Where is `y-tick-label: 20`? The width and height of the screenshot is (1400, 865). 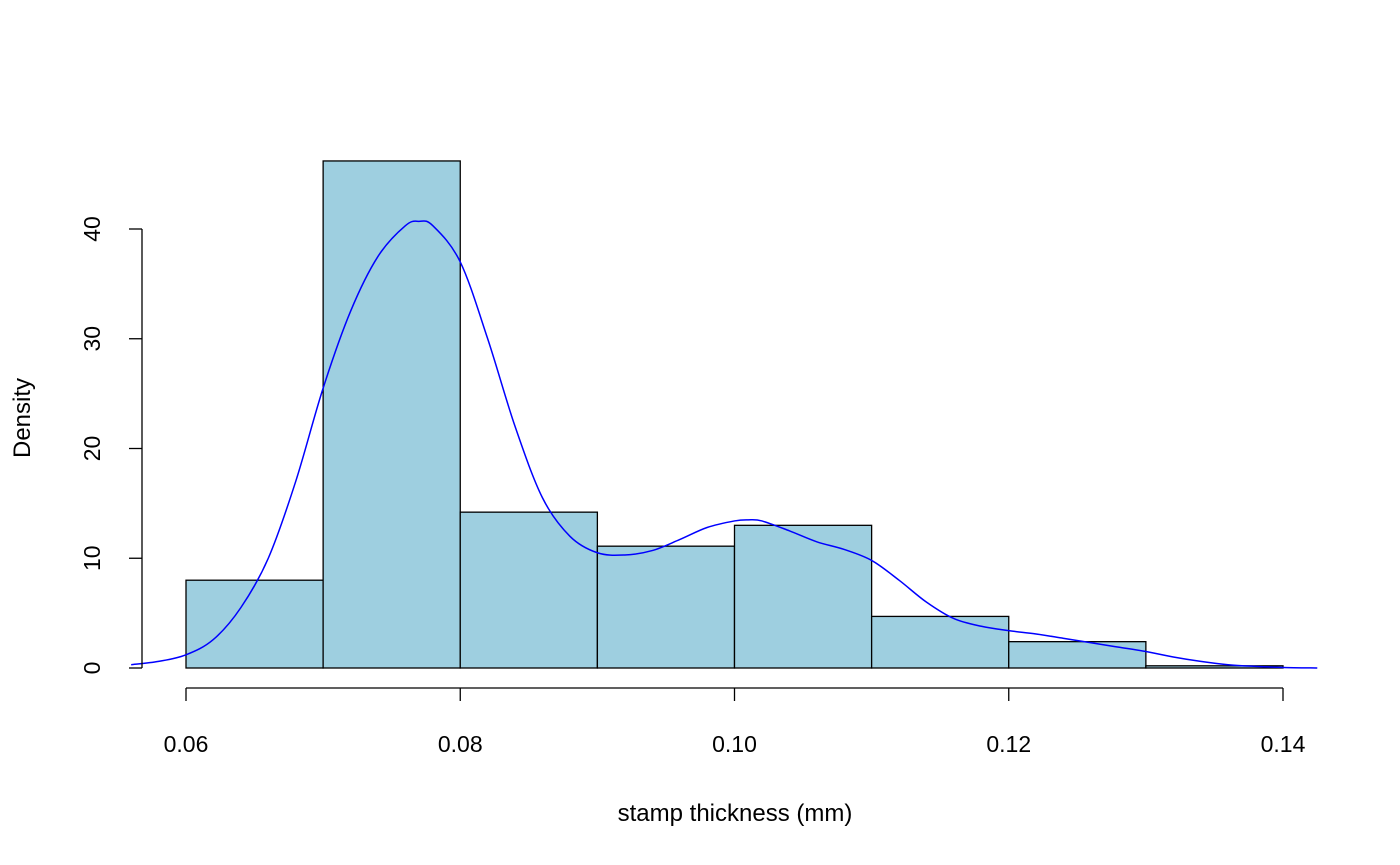 y-tick-label: 20 is located at coordinates (92, 449).